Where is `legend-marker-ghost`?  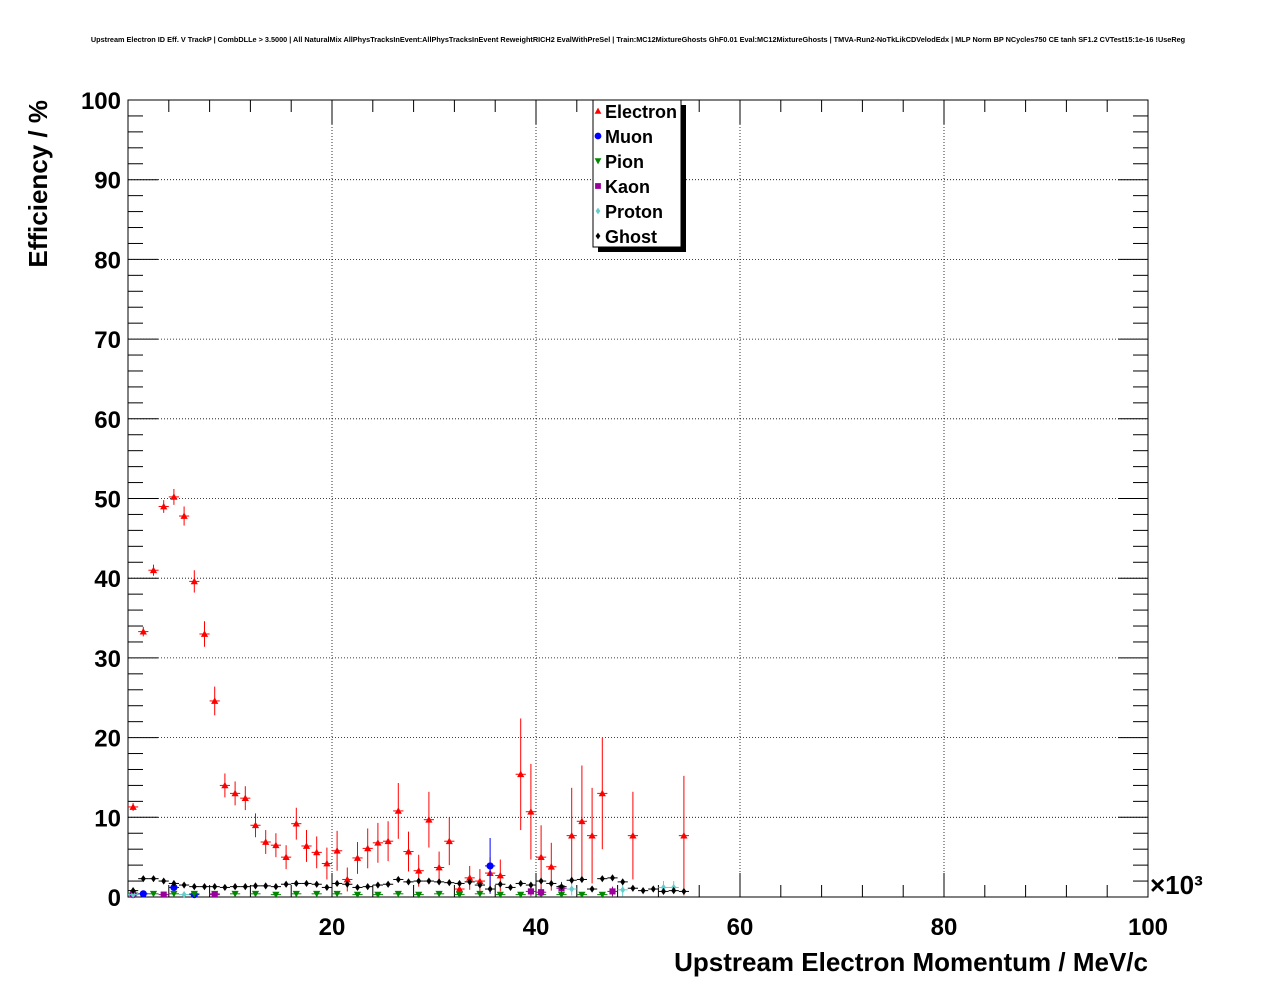
legend-marker-ghost is located at coordinates (598, 236).